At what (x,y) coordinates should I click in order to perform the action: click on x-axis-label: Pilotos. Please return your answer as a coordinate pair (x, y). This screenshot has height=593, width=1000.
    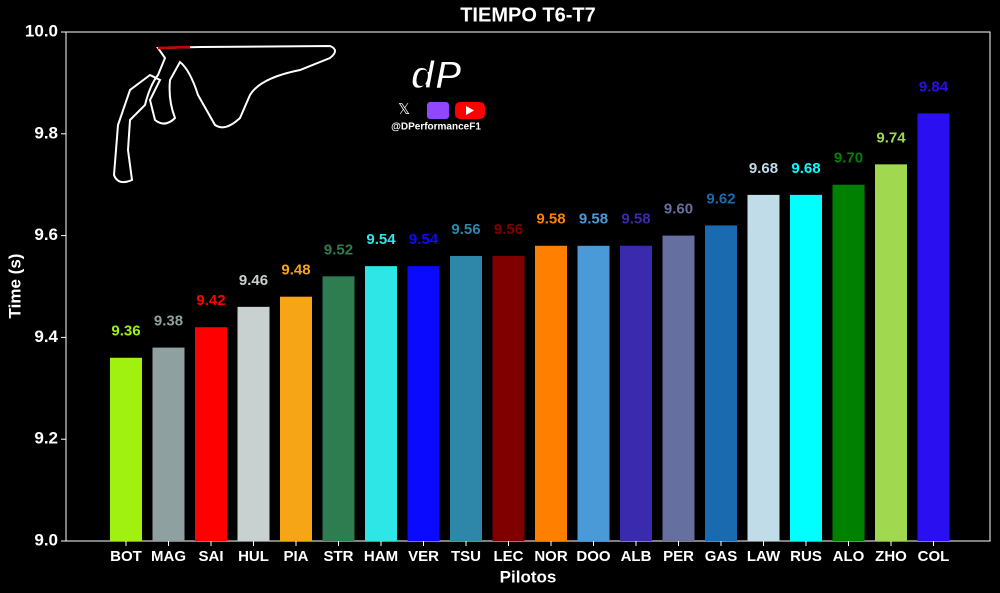
    Looking at the image, I should click on (528, 576).